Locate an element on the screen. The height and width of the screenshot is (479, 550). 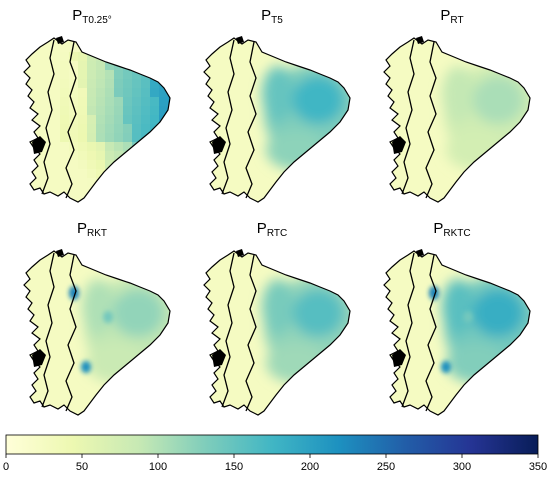
colorbar-tick-label: 100 is located at coordinates (158, 467).